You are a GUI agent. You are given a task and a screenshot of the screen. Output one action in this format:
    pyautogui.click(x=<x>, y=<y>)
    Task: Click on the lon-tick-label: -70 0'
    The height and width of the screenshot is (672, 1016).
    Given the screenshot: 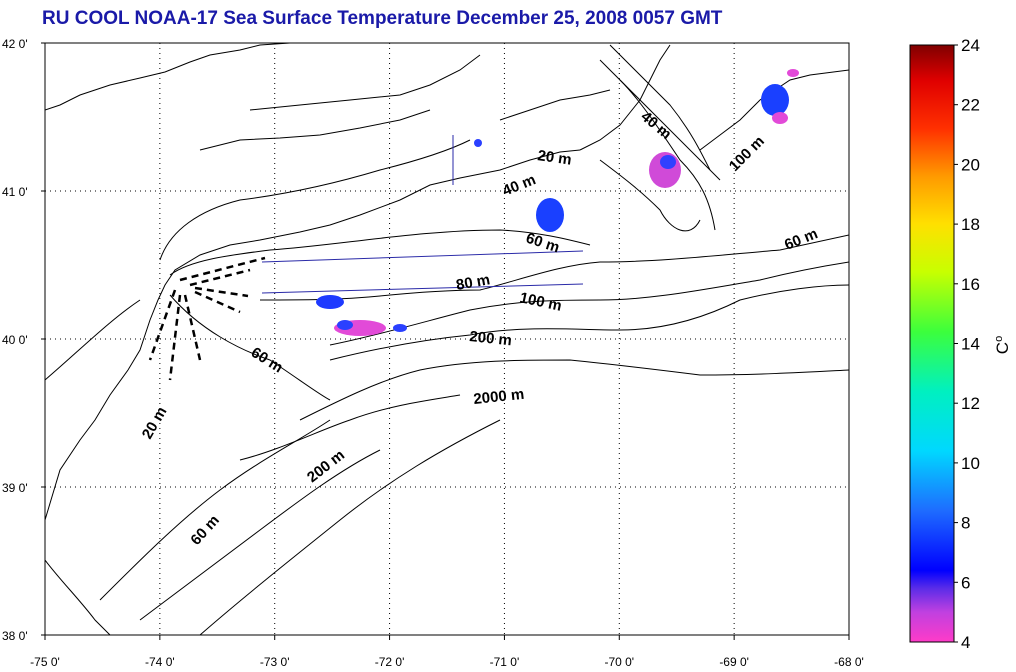 What is the action you would take?
    pyautogui.click(x=619, y=662)
    